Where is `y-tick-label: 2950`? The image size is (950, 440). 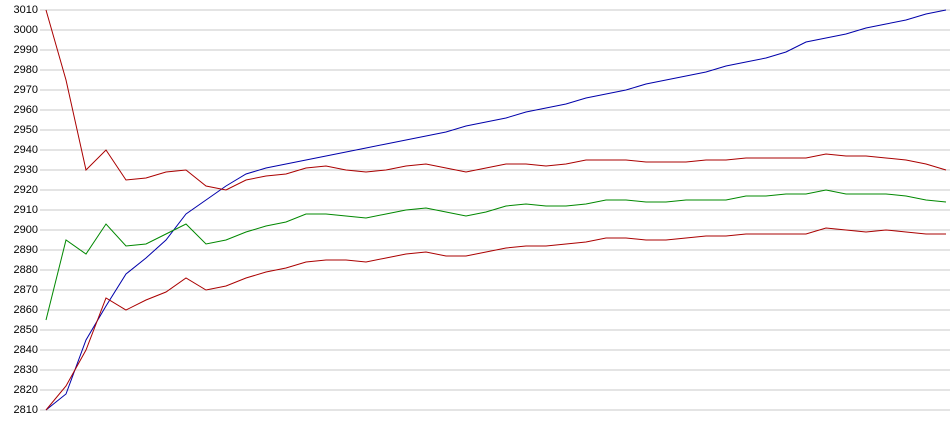 y-tick-label: 2950 is located at coordinates (26, 130).